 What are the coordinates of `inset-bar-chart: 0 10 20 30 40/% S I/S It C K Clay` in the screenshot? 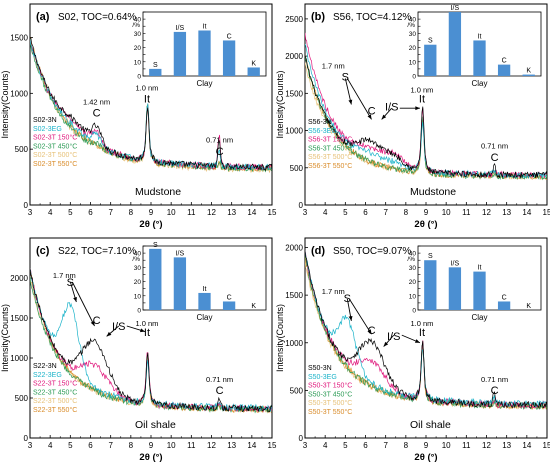 It's located at (474, 46).